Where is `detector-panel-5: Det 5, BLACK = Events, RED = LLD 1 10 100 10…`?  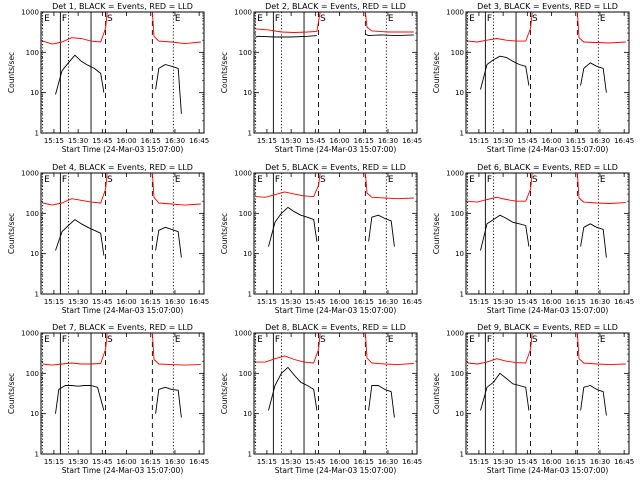
detector-panel-5: Det 5, BLACK = Events, RED = LLD 1 10 100 10… is located at coordinates (321, 239).